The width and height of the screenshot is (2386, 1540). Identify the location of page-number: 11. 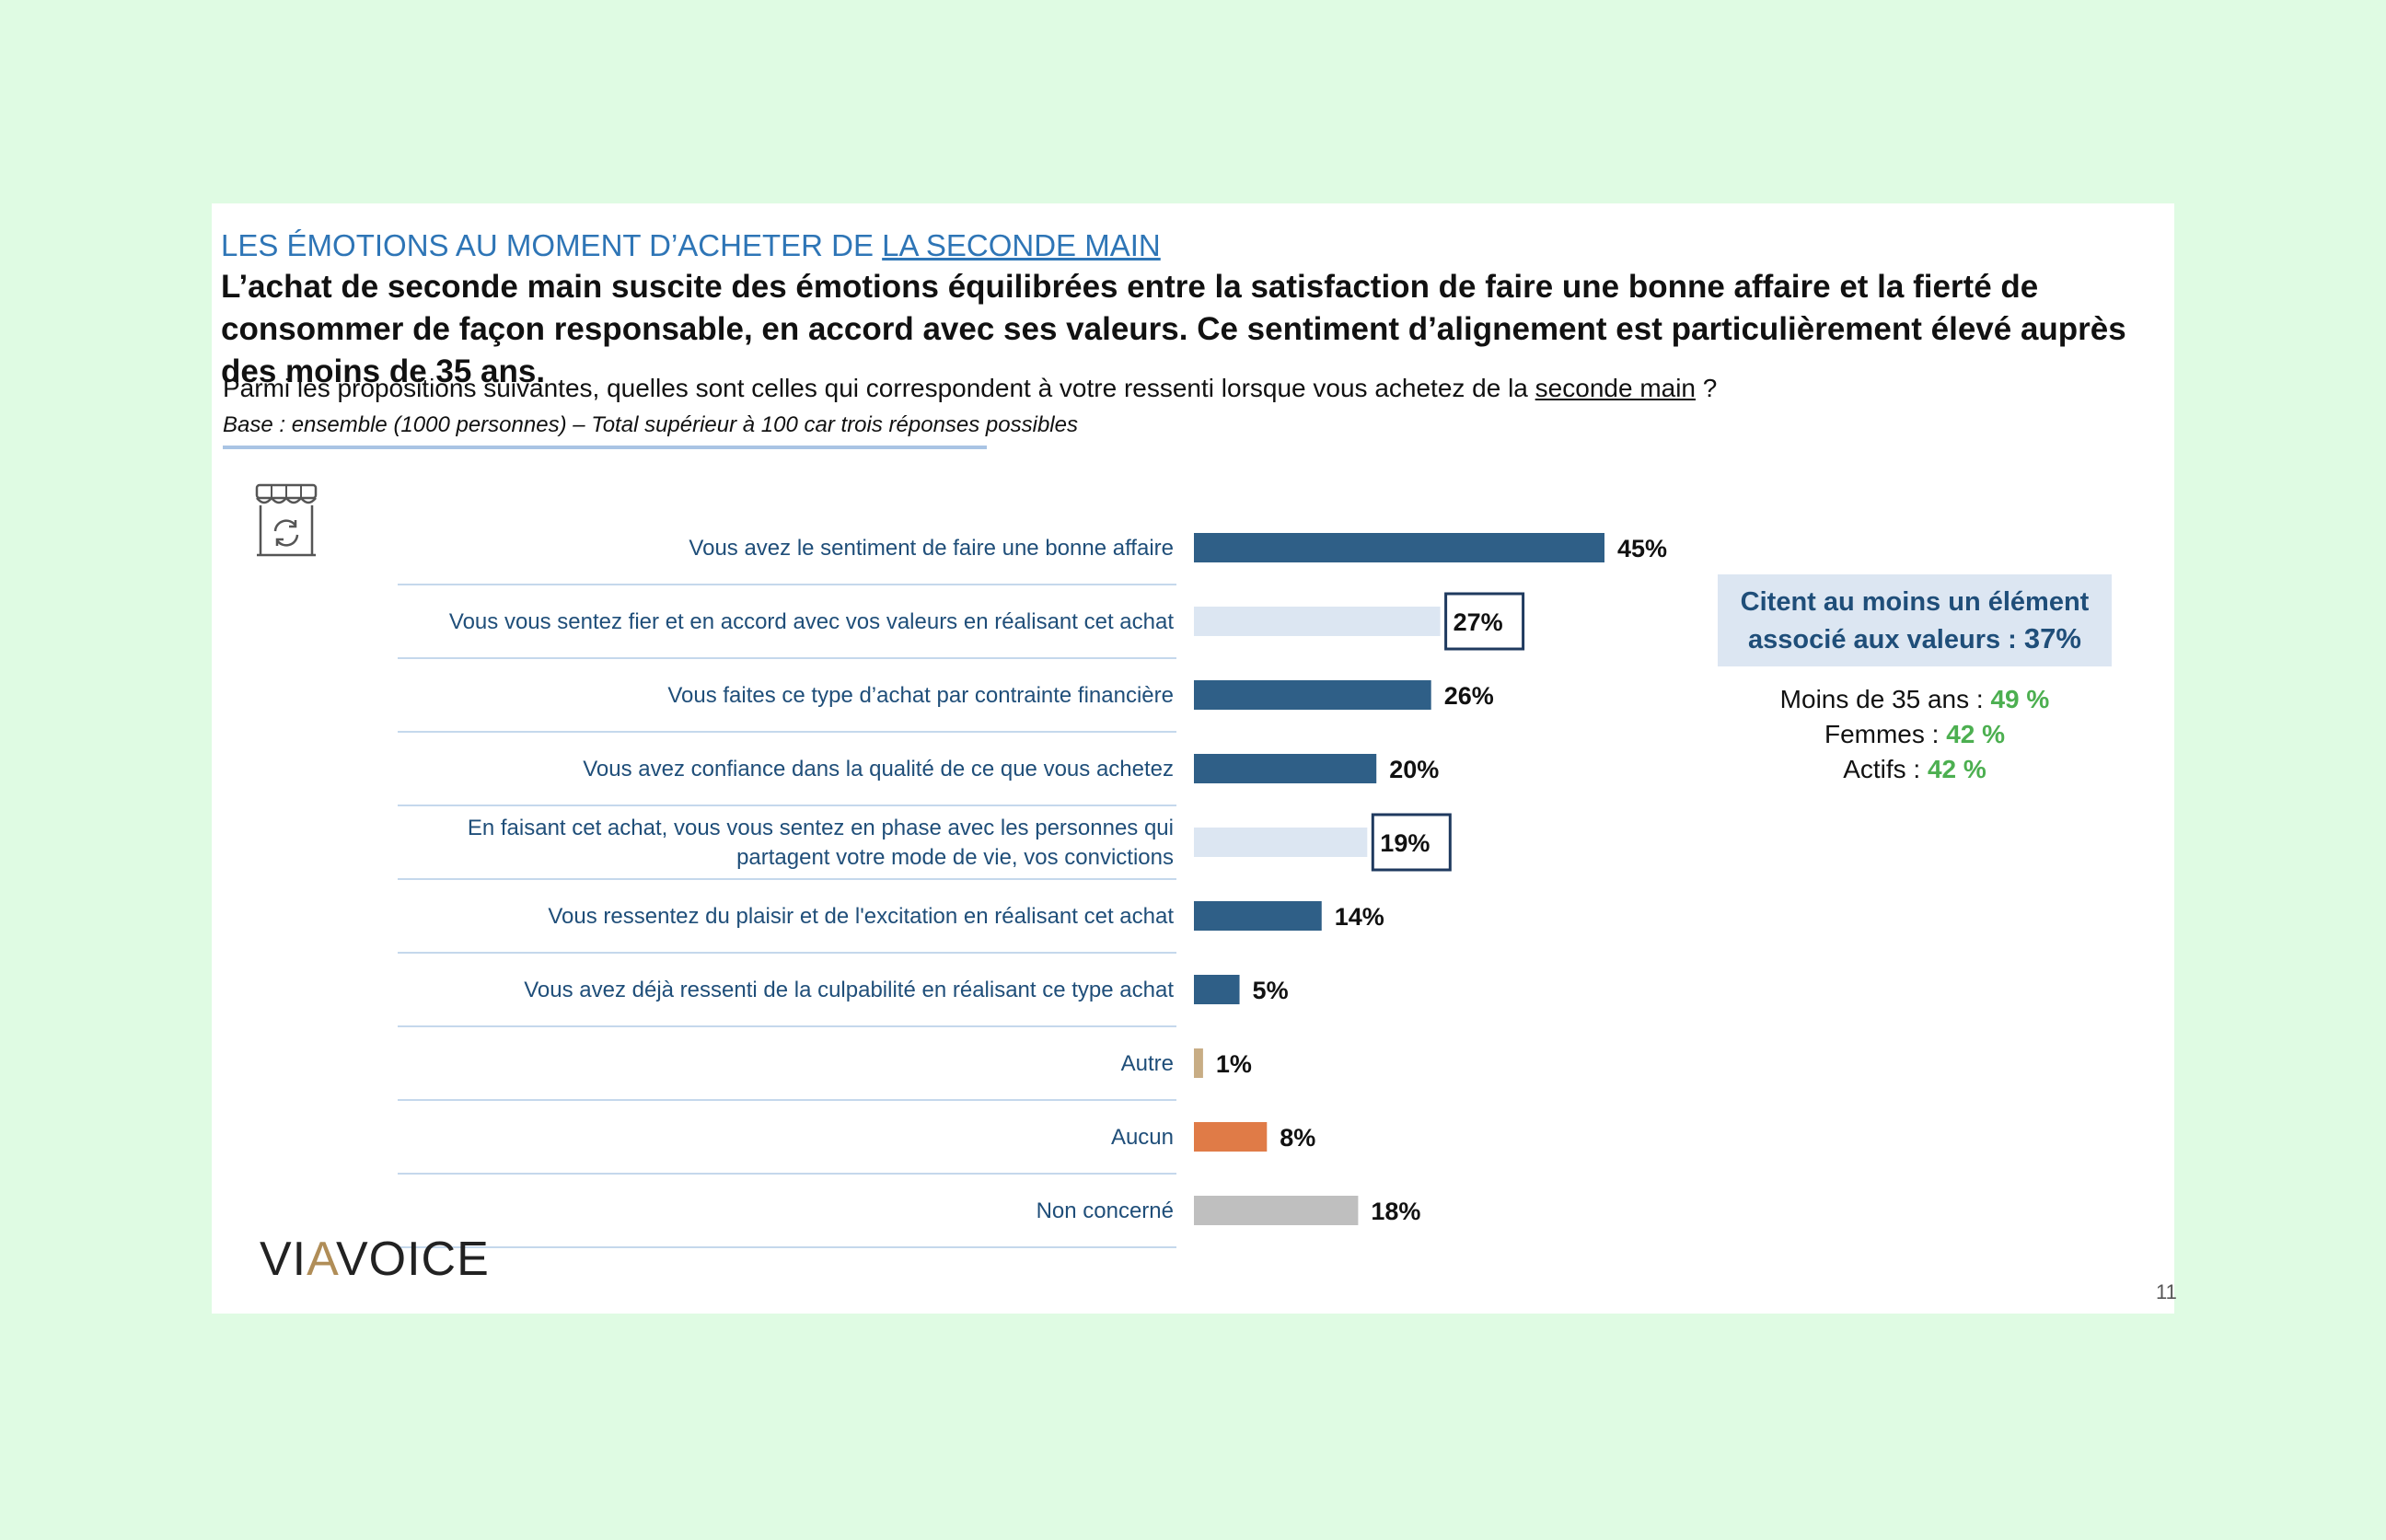
(2166, 1291).